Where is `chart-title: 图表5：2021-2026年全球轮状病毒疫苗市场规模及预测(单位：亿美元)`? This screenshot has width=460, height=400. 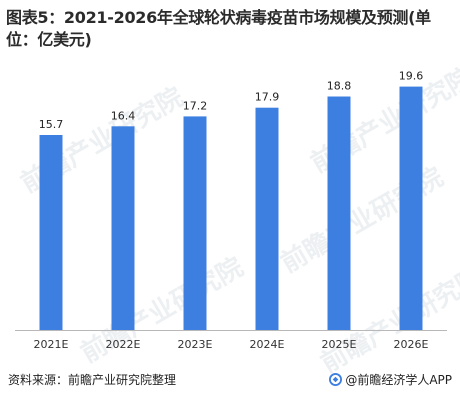
chart-title: 图表5：2021-2026年全球轮状病毒疫苗市场规模及预测(单位：亿美元) is located at coordinates (218, 28).